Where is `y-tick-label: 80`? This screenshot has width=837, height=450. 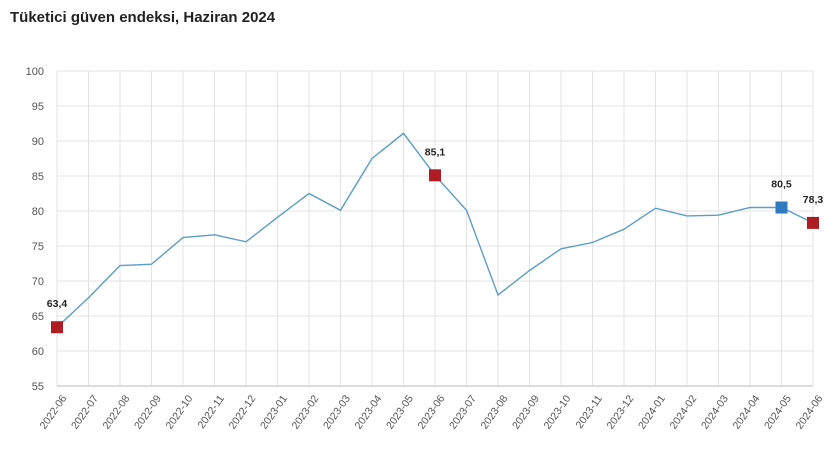
y-tick-label: 80 is located at coordinates (38, 212).